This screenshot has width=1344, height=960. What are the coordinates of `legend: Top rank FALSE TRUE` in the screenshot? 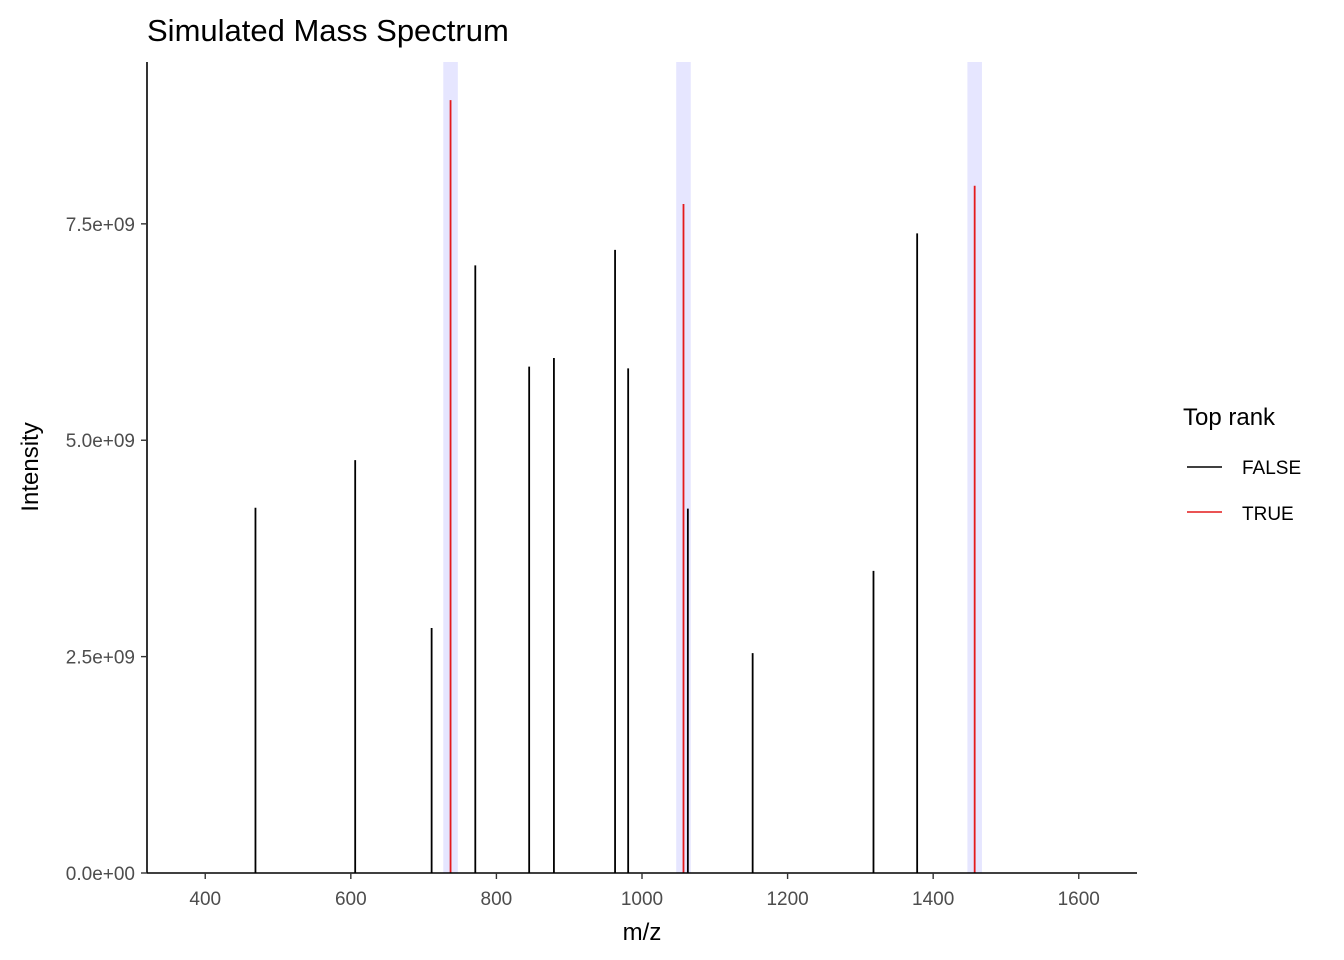 It's located at (1242, 464).